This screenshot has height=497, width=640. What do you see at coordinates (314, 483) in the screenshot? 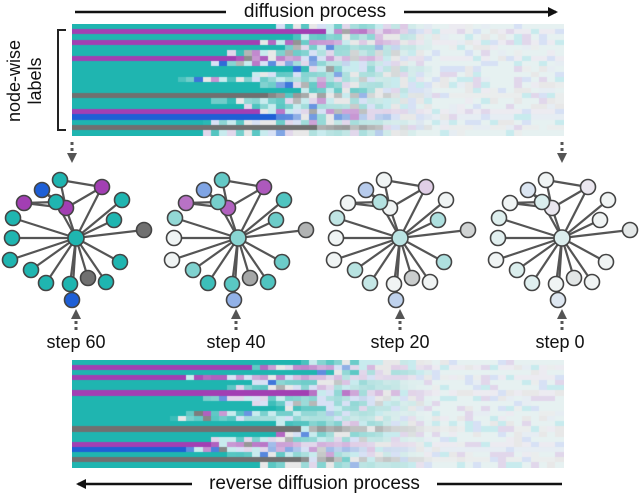
I see `bottom-arrow-label: reverse diffusion process` at bounding box center [314, 483].